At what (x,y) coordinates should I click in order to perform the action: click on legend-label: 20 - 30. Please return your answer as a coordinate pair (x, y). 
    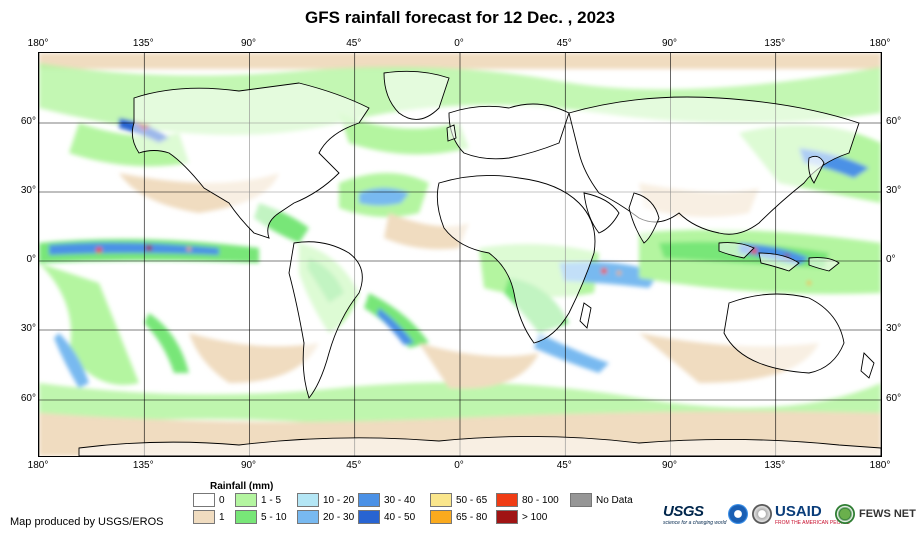
    Looking at the image, I should click on (339, 517).